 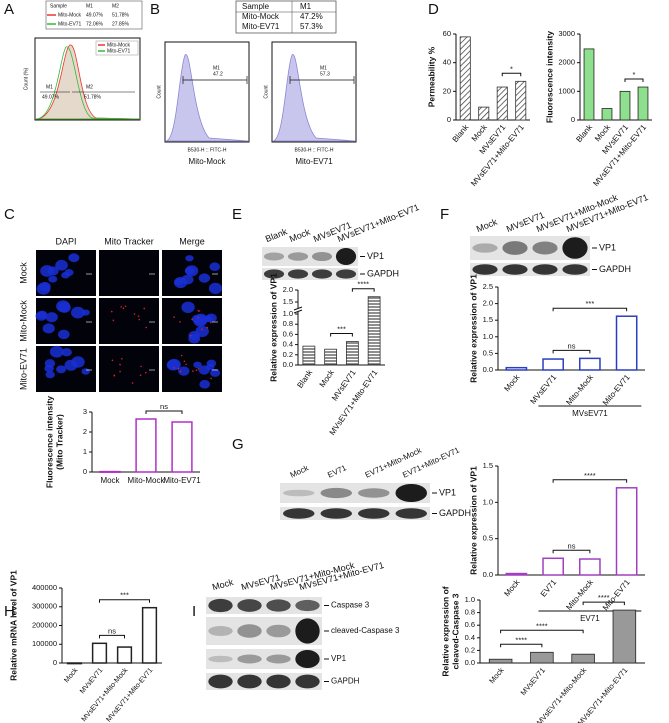 What do you see at coordinates (23, 369) in the screenshot?
I see `row-label: Mito-EV71` at bounding box center [23, 369].